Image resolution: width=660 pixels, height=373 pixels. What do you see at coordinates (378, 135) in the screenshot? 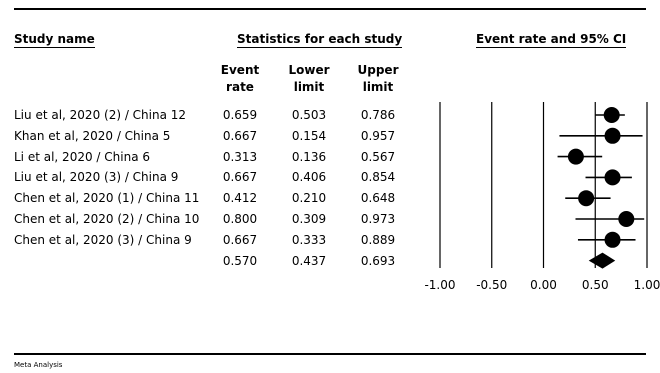
I see `upper-limit-value: 0.957` at bounding box center [378, 135].